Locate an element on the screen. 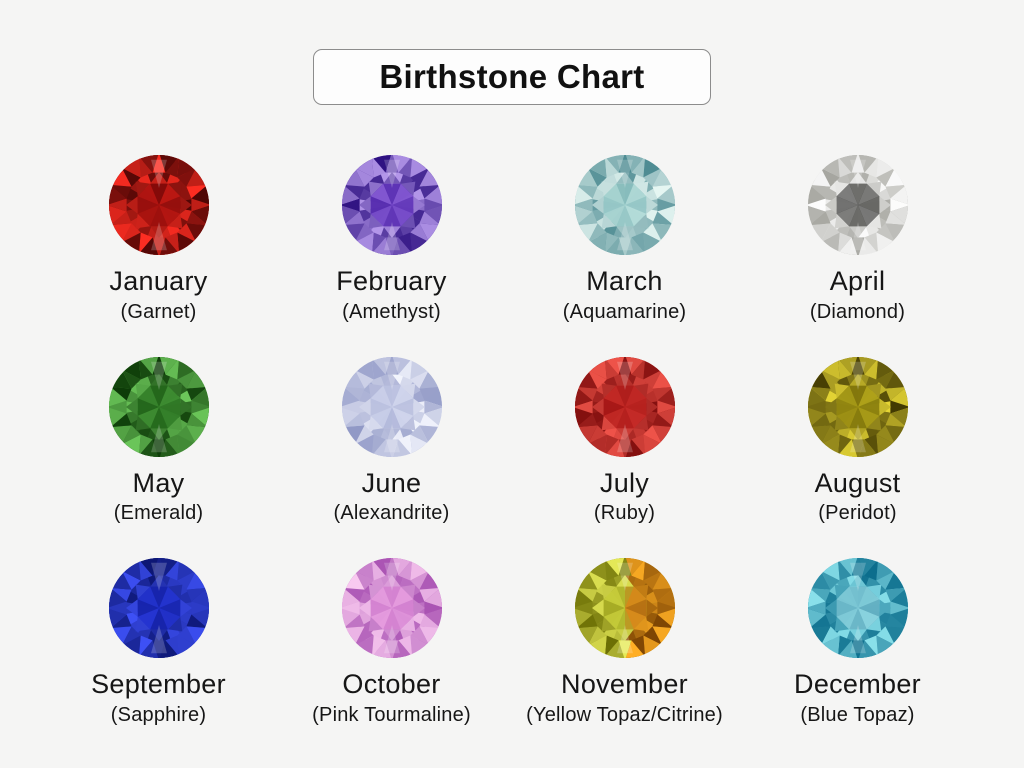 The height and width of the screenshot is (768, 1024). gem-image-september is located at coordinates (158, 608).